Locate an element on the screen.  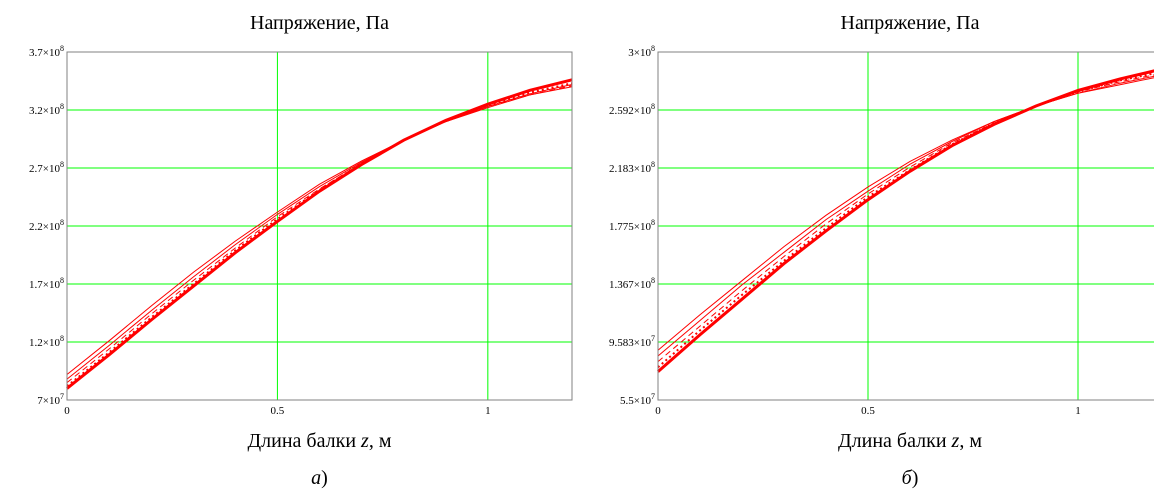
y-tick-label: 1.367×10⁸ is located at coordinates (632, 283).